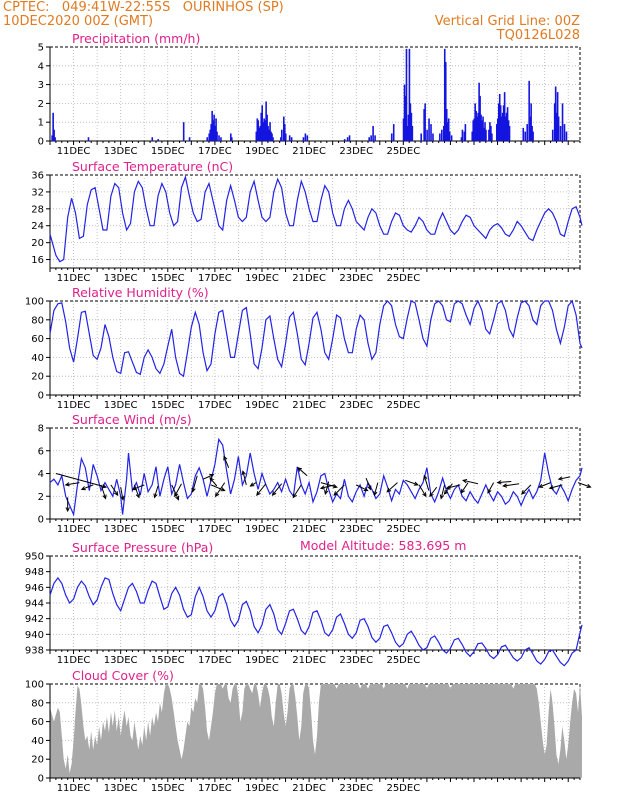  What do you see at coordinates (316, 477) in the screenshot?
I see `wind-series-line` at bounding box center [316, 477].